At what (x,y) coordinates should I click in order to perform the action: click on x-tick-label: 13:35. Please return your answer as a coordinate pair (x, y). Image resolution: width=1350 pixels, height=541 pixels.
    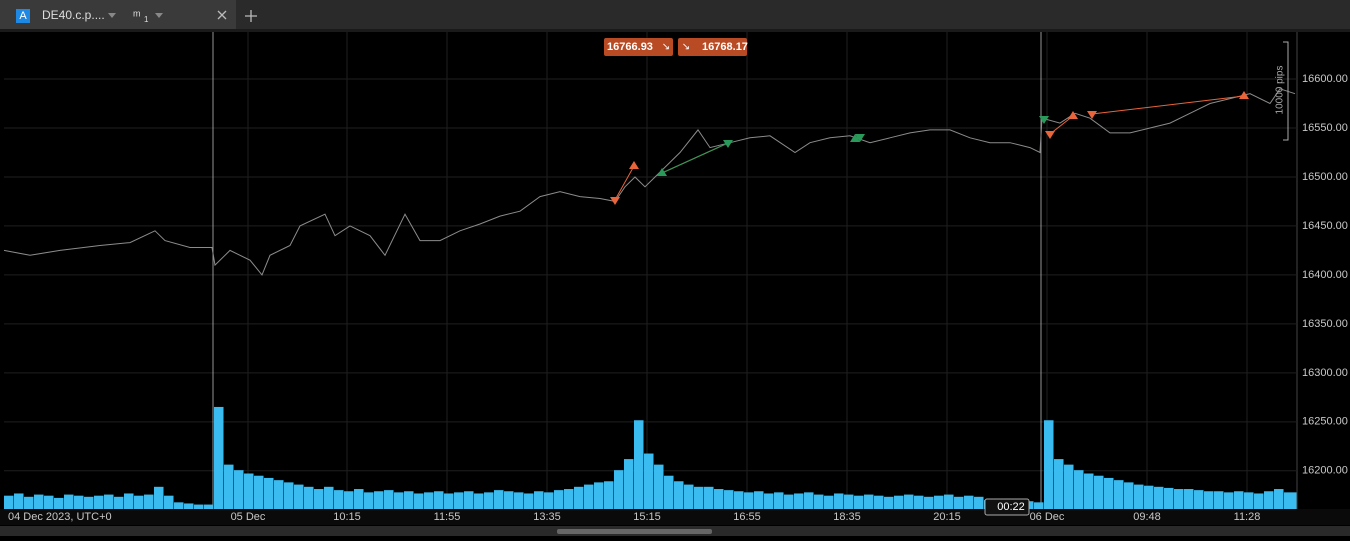
    Looking at the image, I should click on (547, 517).